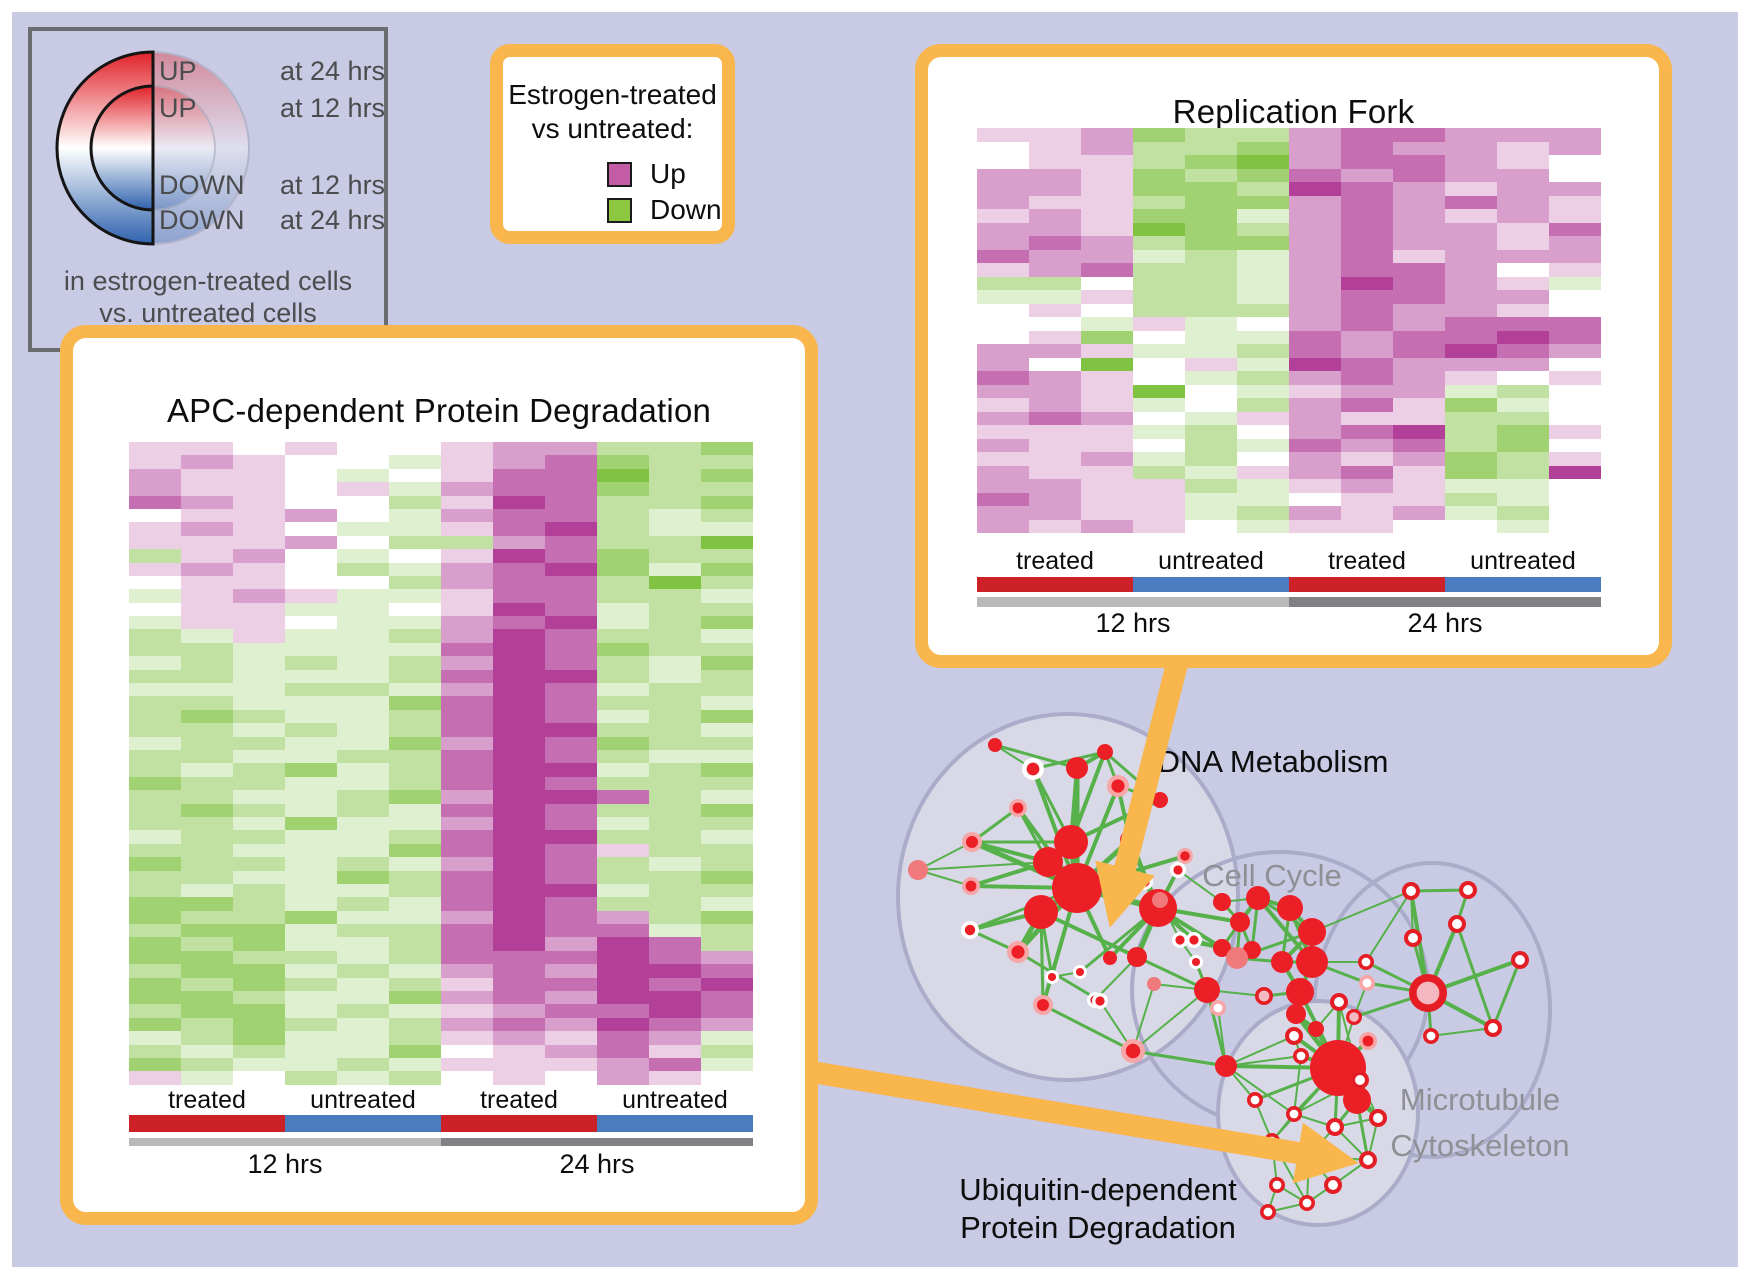 This screenshot has width=1750, height=1279. I want to click on down-color-swatch, so click(619, 210).